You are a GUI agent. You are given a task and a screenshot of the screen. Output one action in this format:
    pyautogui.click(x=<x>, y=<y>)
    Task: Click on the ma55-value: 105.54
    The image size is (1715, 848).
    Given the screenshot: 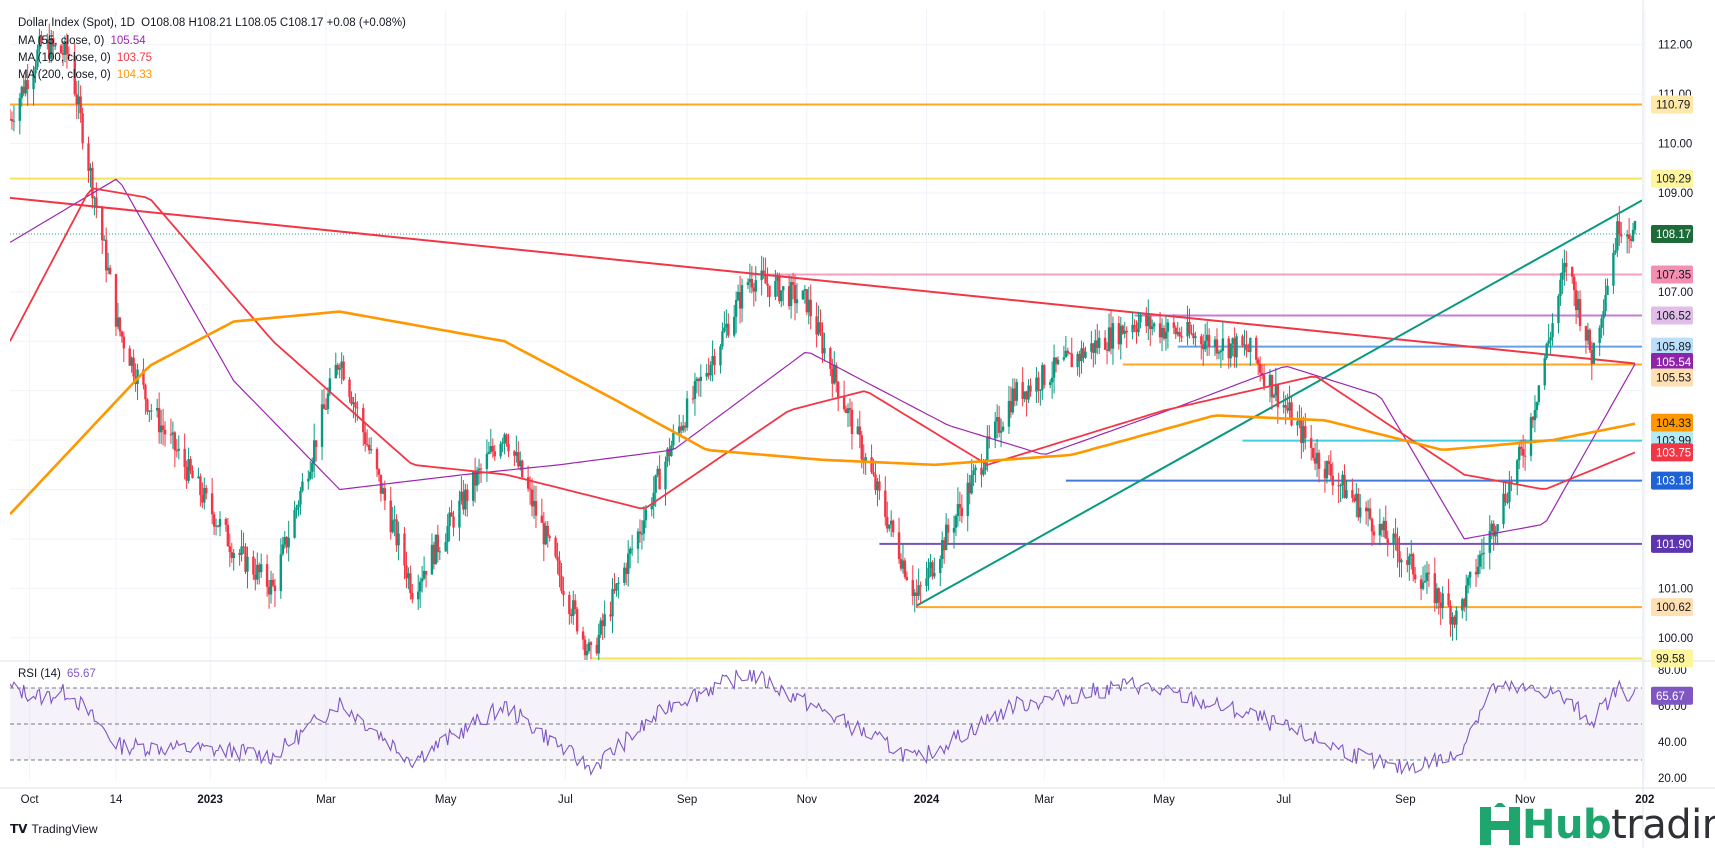 What is the action you would take?
    pyautogui.click(x=128, y=41)
    